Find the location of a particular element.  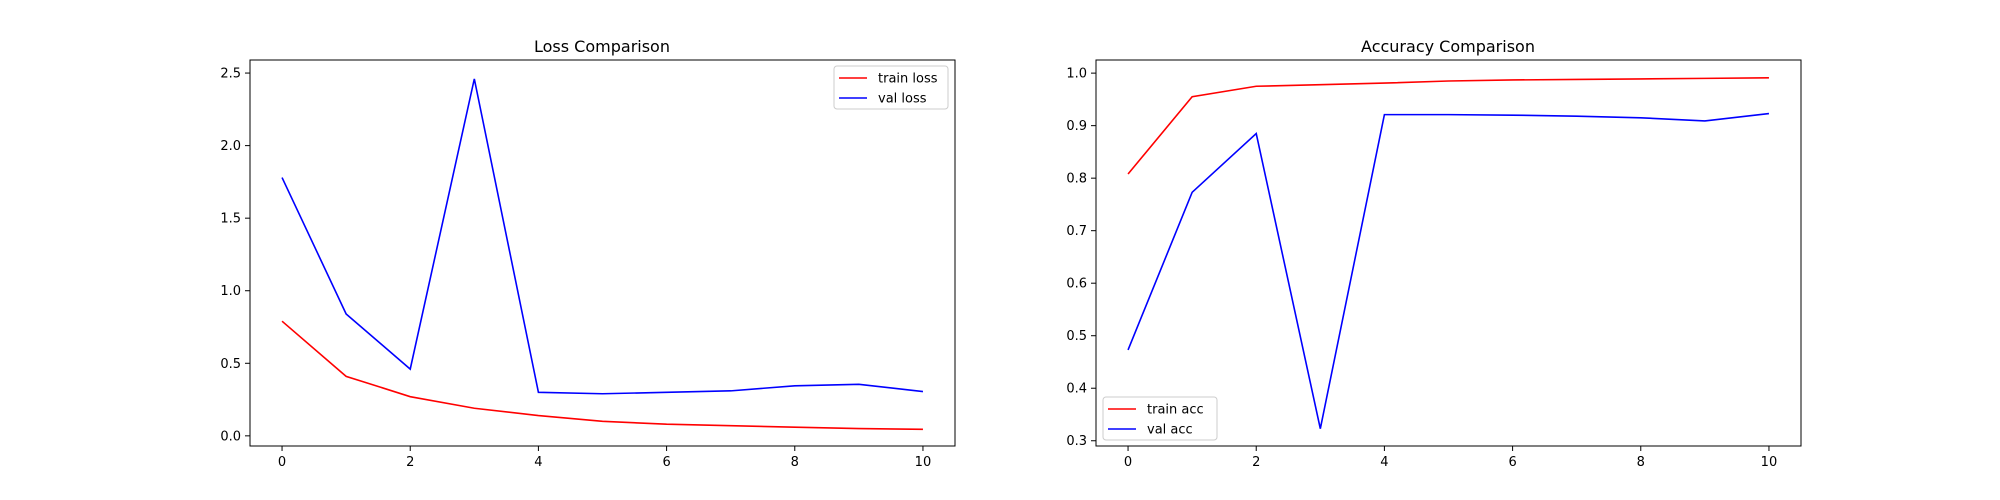

chart-title: Loss Comparison is located at coordinates (602, 46).